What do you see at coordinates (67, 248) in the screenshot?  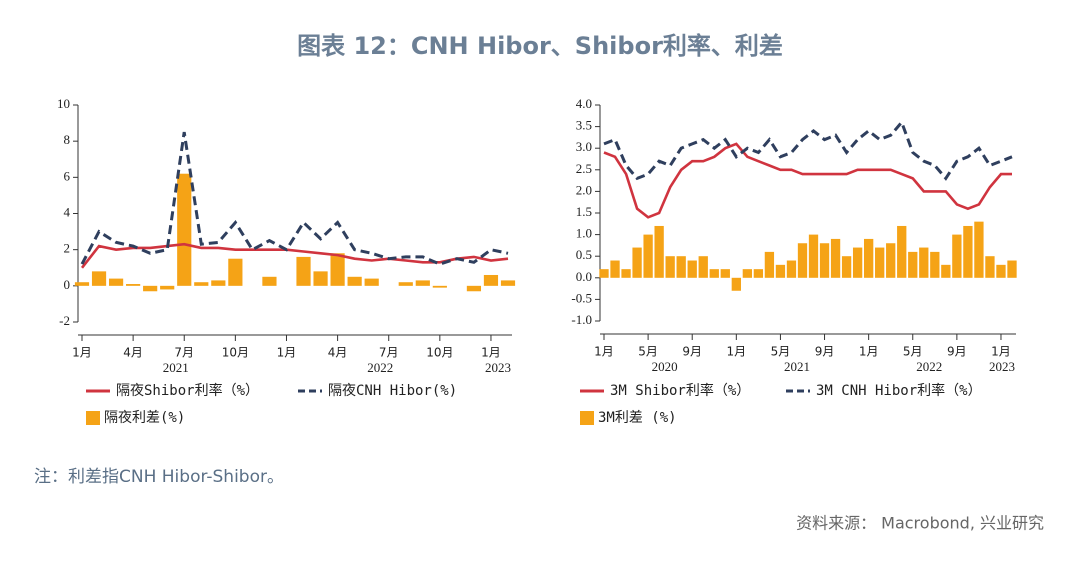 I see `y-tick-label: 2` at bounding box center [67, 248].